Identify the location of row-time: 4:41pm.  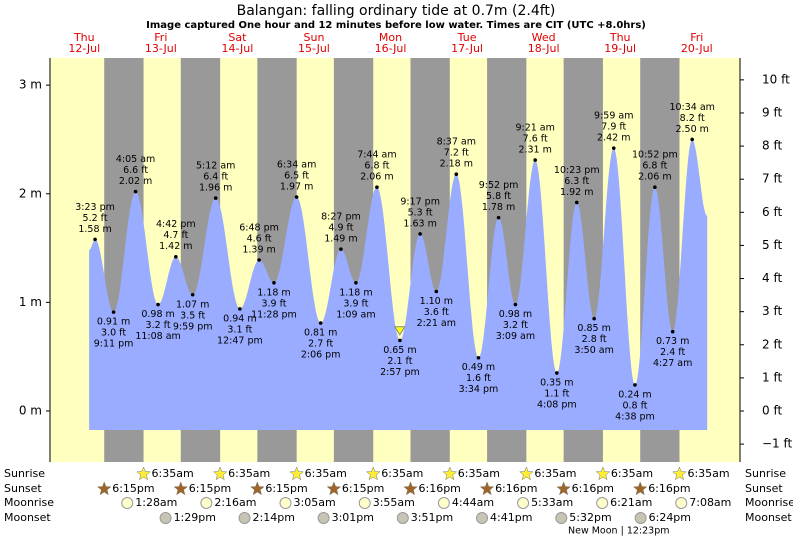
(511, 517).